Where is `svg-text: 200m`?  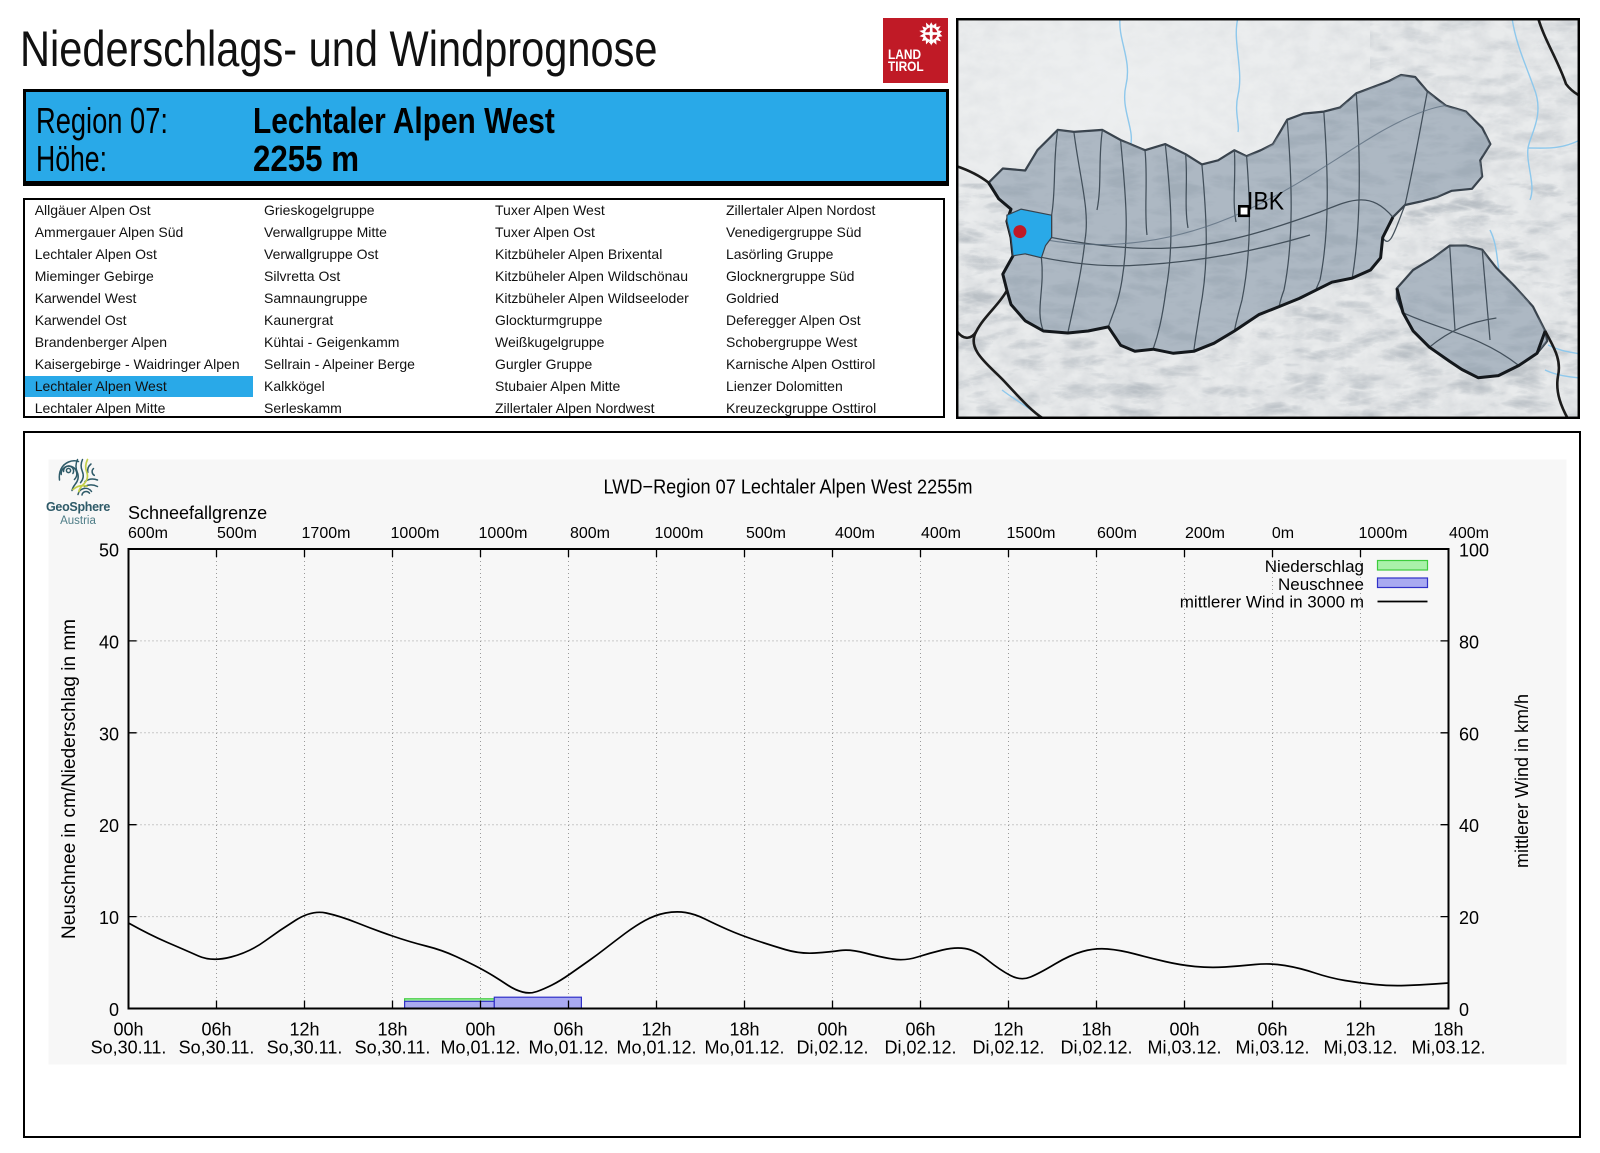
svg-text: 200m is located at coordinates (1205, 533).